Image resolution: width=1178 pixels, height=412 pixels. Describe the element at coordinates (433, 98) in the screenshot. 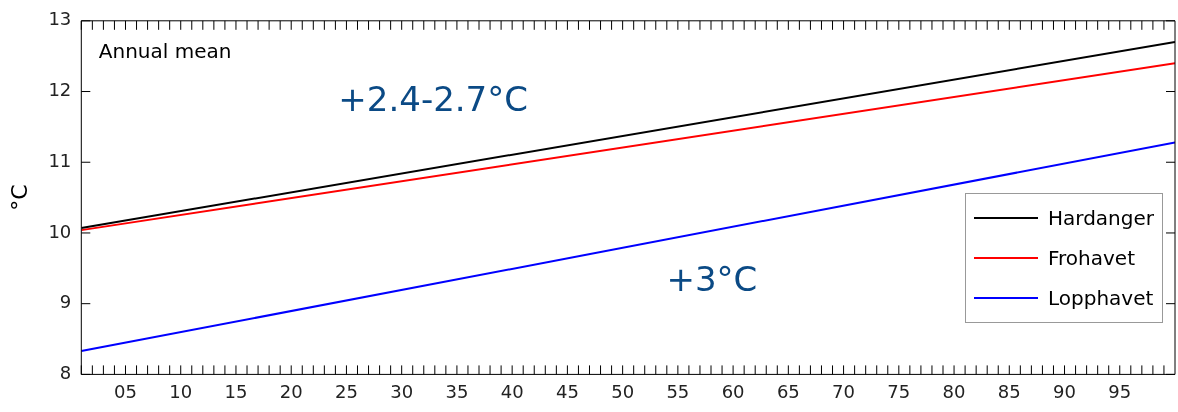

I see `annotation: +2.4-2.7°C` at that location.